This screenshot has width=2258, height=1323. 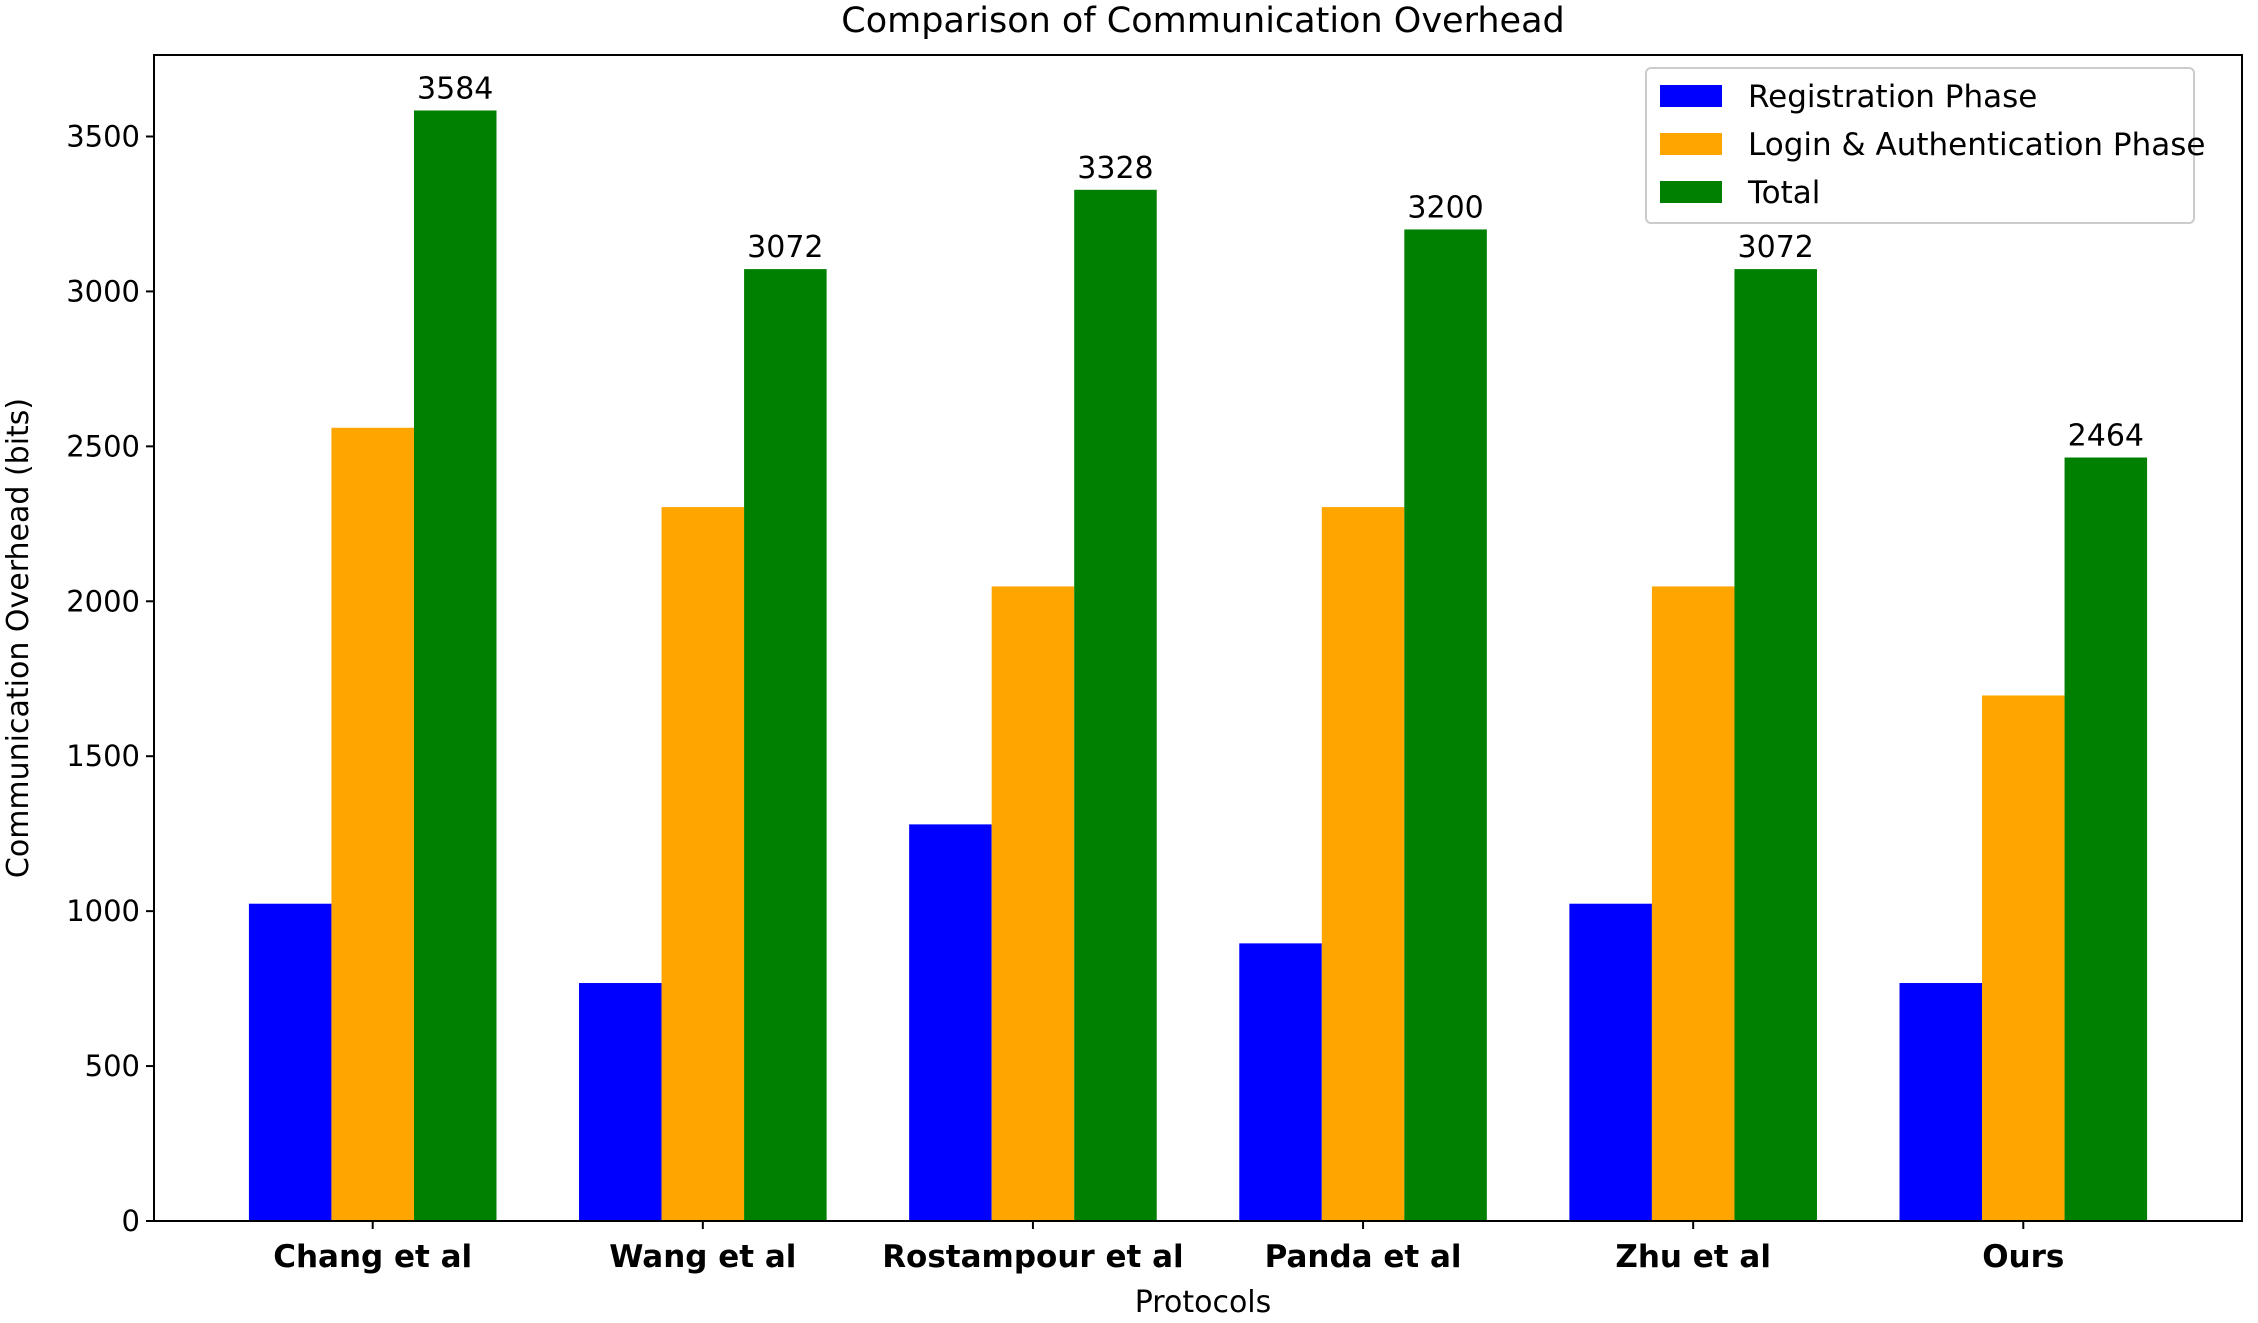 I want to click on y-tick-label: 500, so click(x=112, y=1066).